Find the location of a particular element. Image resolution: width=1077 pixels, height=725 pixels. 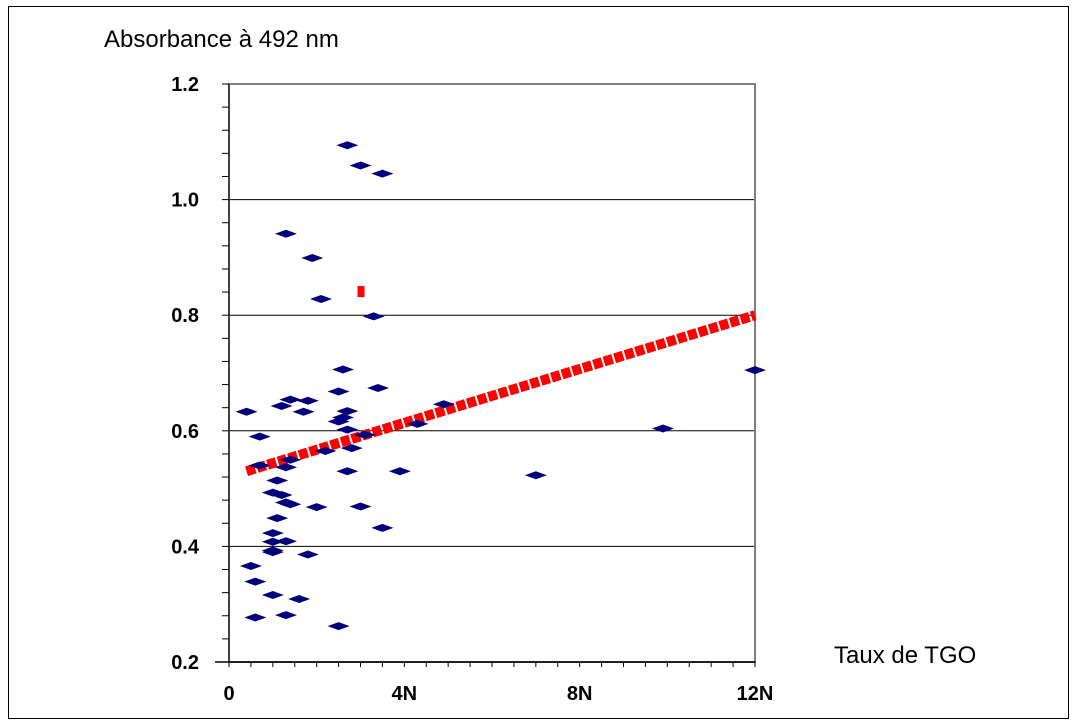

x-axis-label: Taux de TGO is located at coordinates (905, 655).